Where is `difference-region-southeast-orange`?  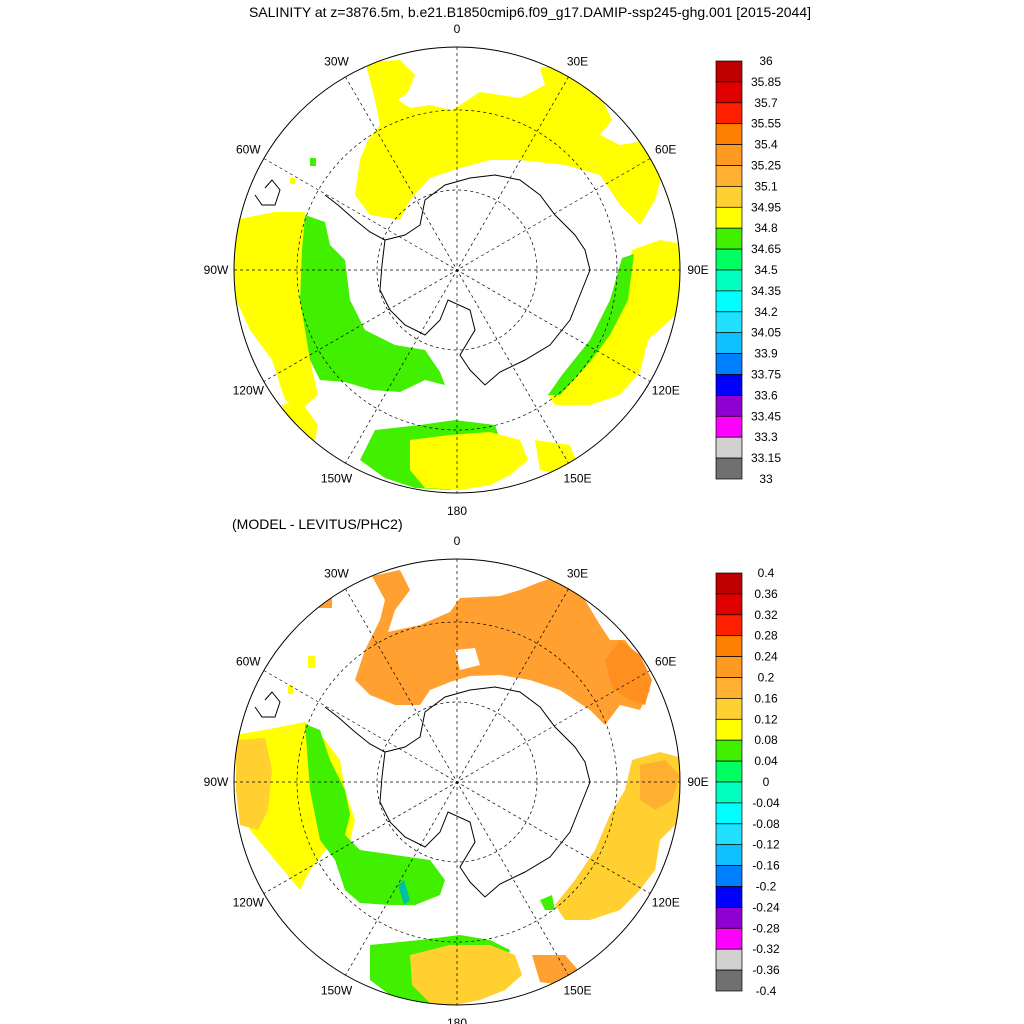
difference-region-southeast-orange is located at coordinates (555, 970).